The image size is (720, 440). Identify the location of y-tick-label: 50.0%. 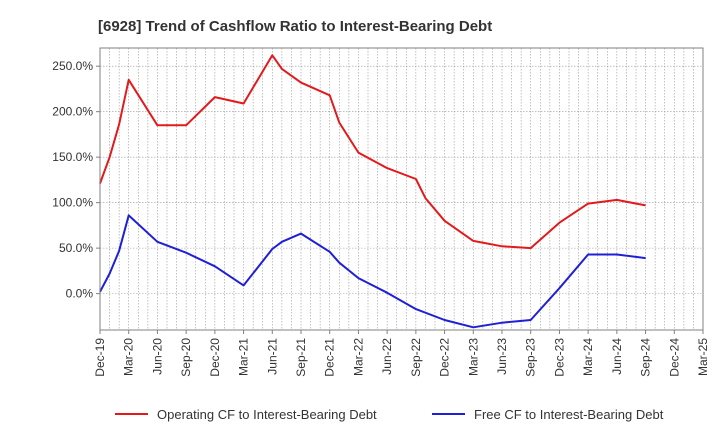
(76, 248).